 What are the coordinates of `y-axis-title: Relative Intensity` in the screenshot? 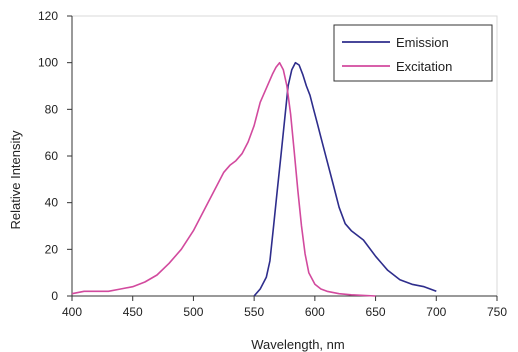 It's located at (15, 179).